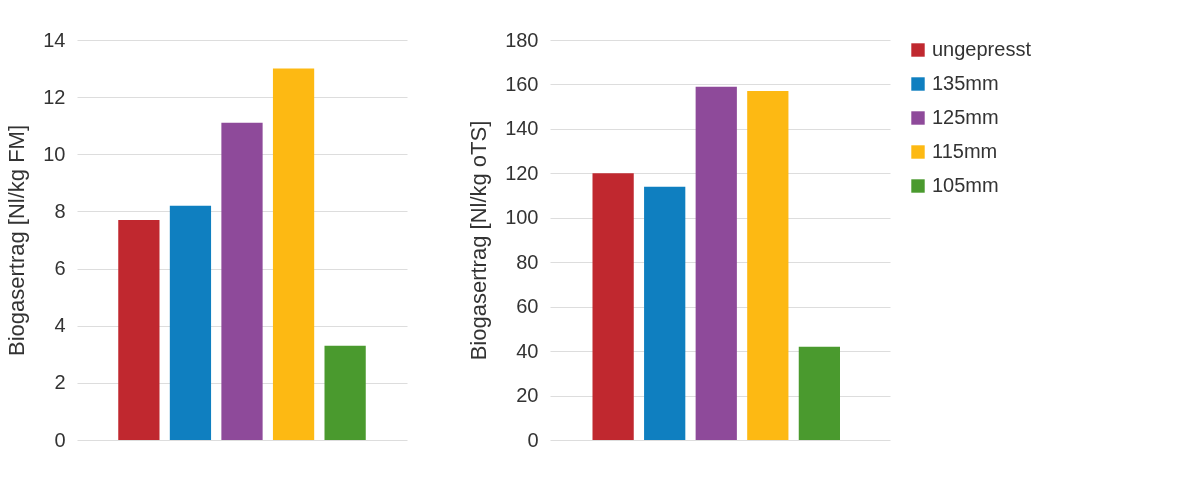  What do you see at coordinates (54, 153) in the screenshot?
I see `y-tick-label: 10` at bounding box center [54, 153].